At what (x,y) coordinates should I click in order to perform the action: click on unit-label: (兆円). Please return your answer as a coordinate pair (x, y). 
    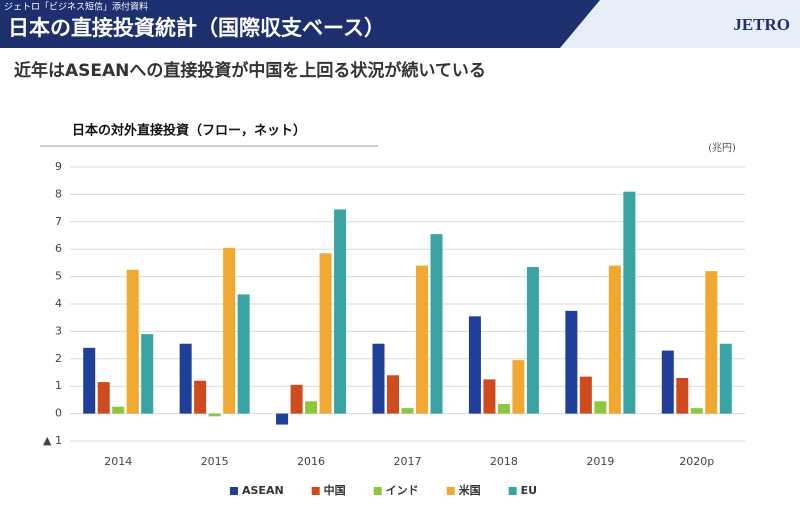
    Looking at the image, I should click on (722, 148).